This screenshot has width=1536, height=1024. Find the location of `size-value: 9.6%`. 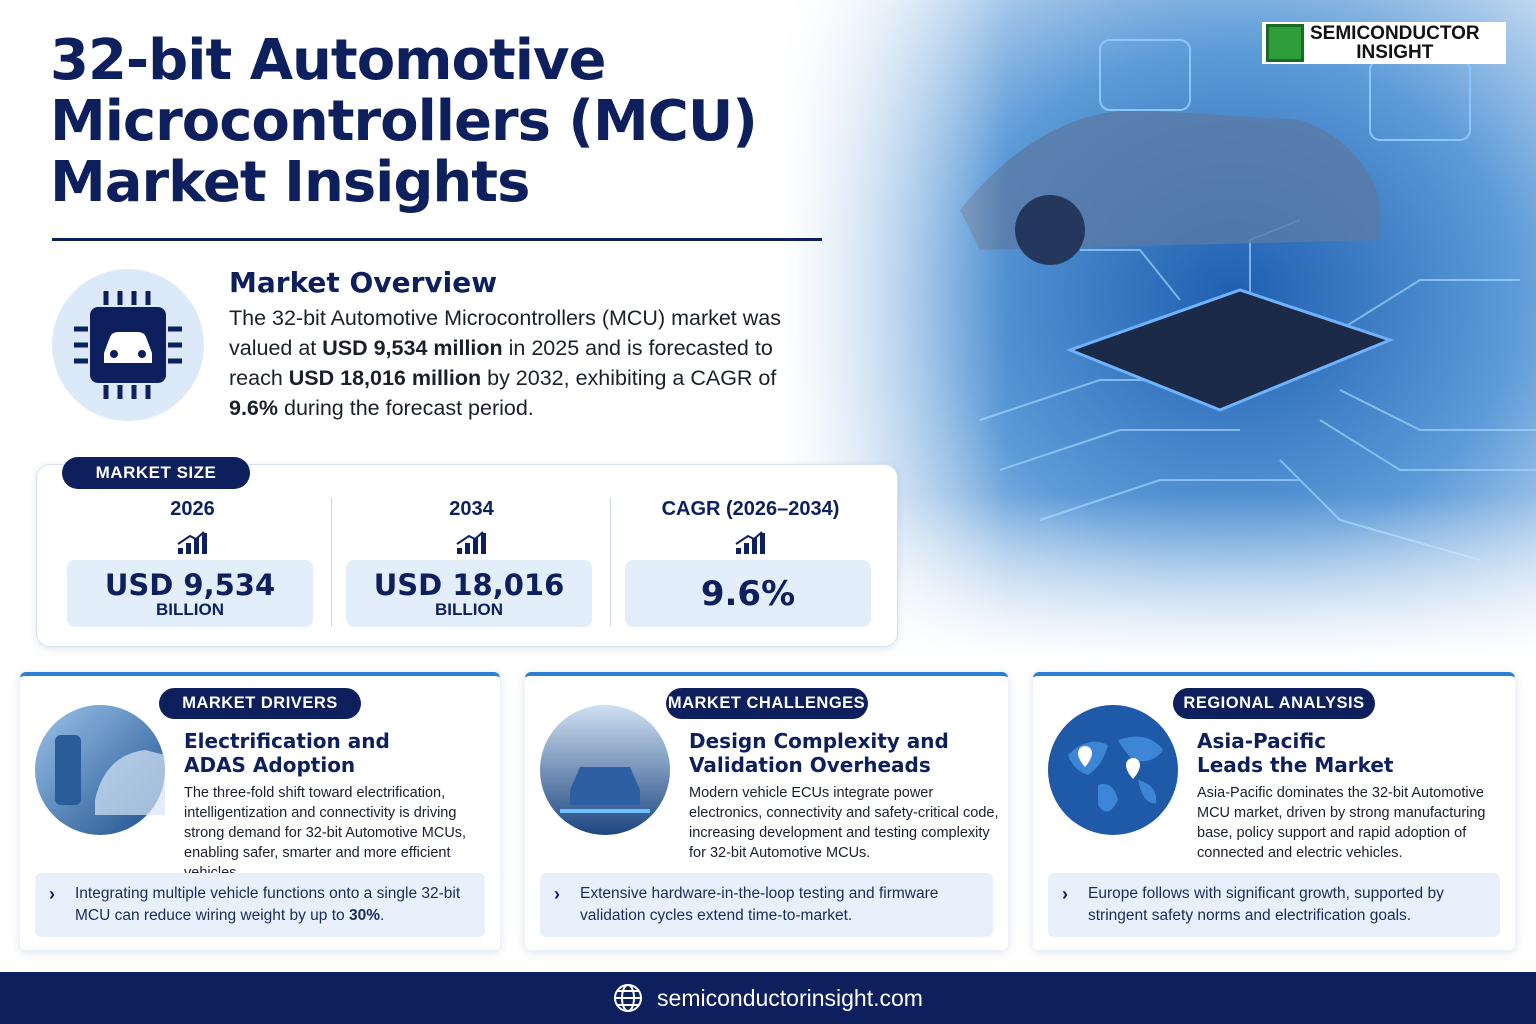

size-value: 9.6% is located at coordinates (748, 593).